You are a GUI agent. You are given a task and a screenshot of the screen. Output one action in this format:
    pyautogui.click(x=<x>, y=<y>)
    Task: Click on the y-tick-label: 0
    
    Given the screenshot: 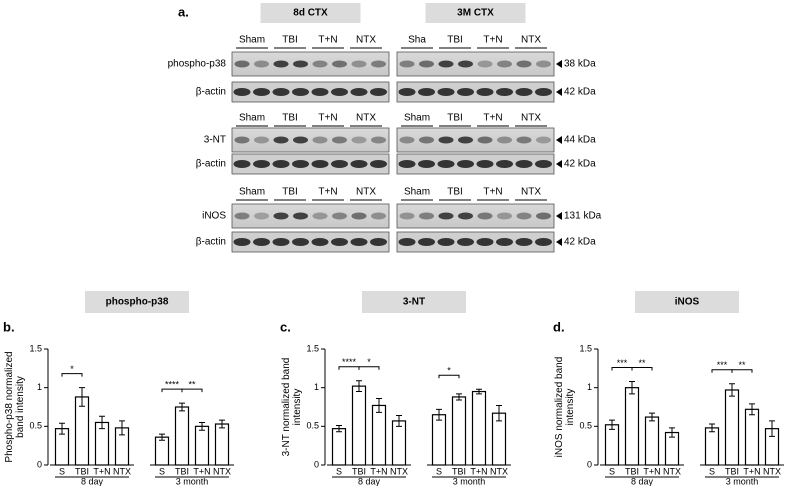 What is the action you would take?
    pyautogui.click(x=316, y=464)
    